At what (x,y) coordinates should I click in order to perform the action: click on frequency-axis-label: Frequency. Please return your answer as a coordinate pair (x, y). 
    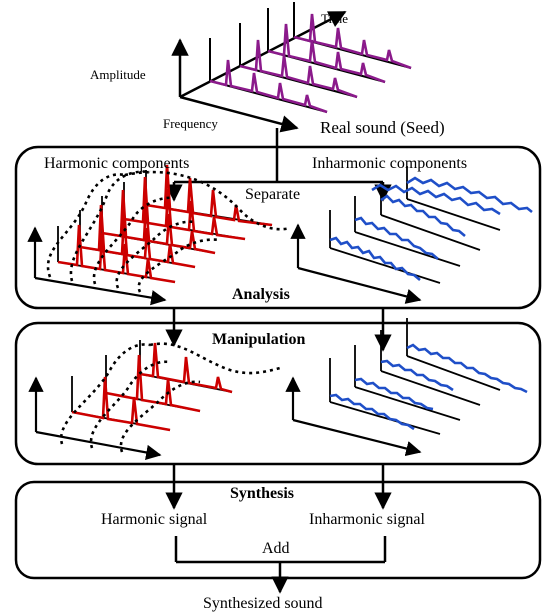
    Looking at the image, I should click on (190, 123).